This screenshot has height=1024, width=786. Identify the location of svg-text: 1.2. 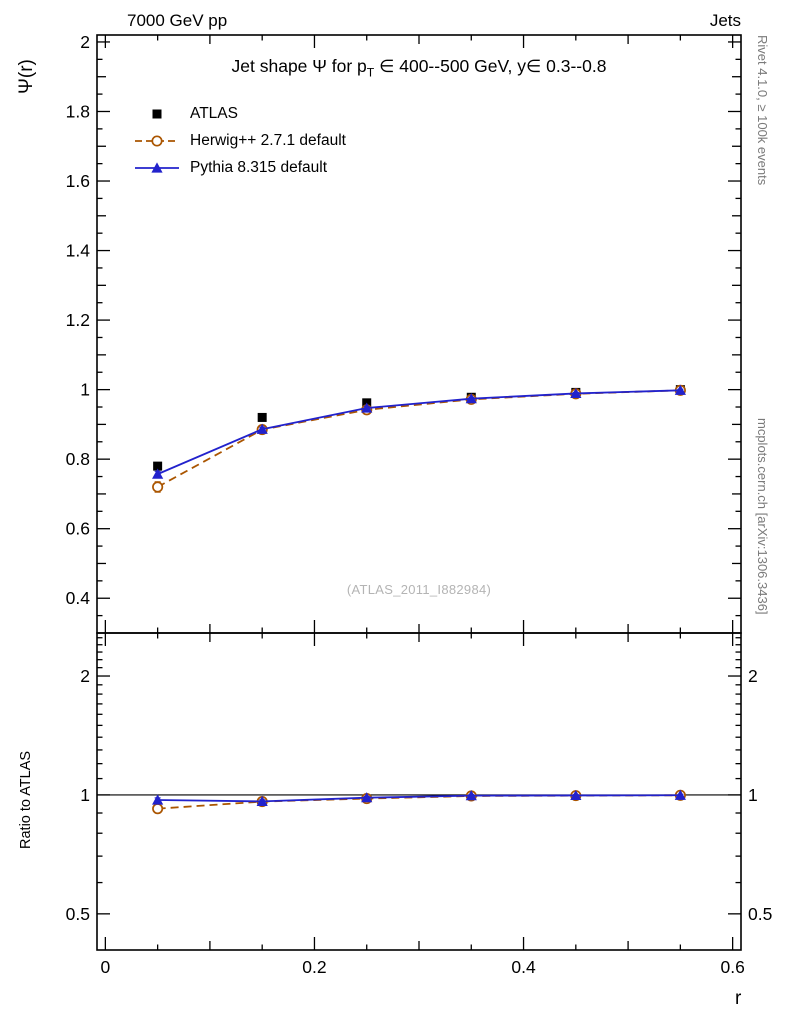
(78, 320).